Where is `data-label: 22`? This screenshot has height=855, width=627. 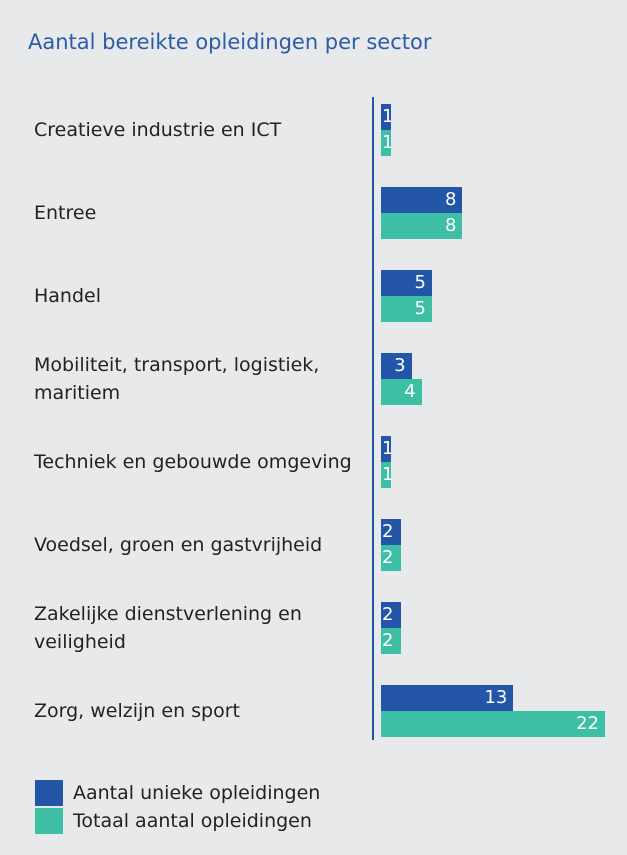
data-label: 22 is located at coordinates (587, 723).